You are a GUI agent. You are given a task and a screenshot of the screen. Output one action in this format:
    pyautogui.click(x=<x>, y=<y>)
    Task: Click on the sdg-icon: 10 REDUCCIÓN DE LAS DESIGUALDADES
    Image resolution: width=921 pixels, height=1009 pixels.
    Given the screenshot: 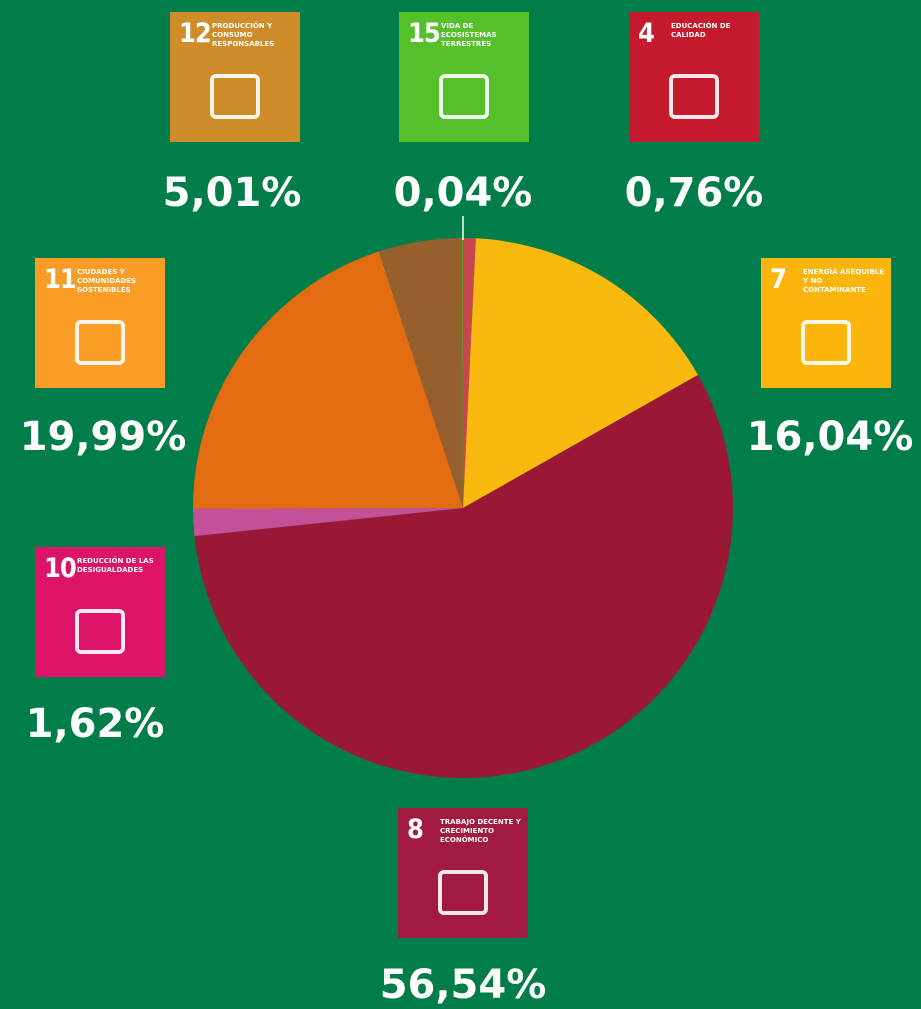 What is the action you would take?
    pyautogui.click(x=100, y=612)
    